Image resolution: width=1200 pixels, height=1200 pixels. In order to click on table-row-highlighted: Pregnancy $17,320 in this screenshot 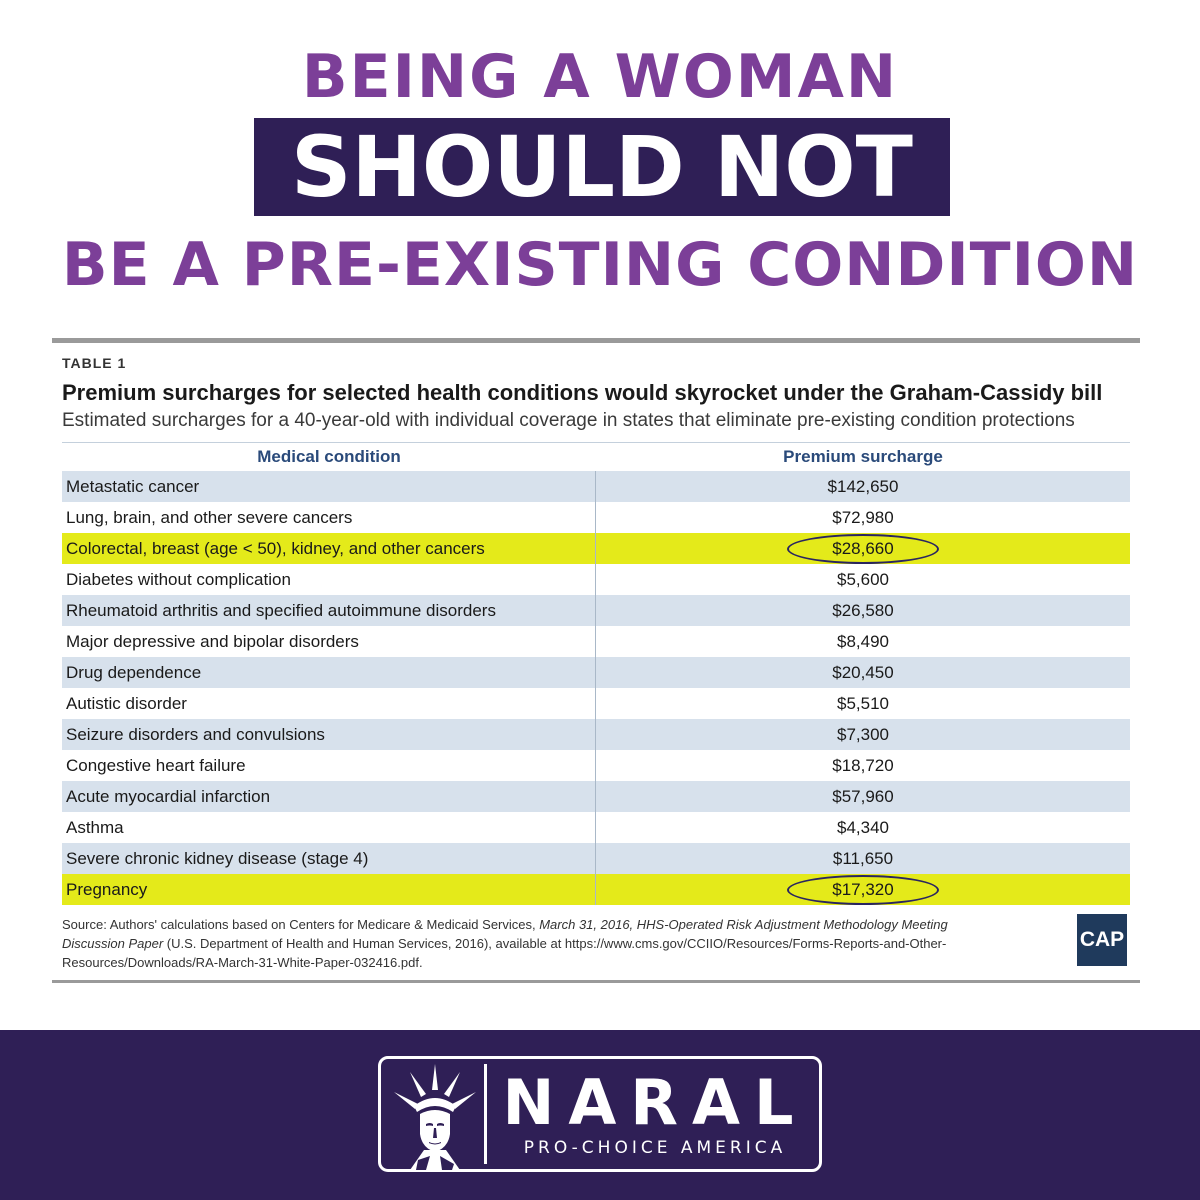, I will do `click(596, 889)`.